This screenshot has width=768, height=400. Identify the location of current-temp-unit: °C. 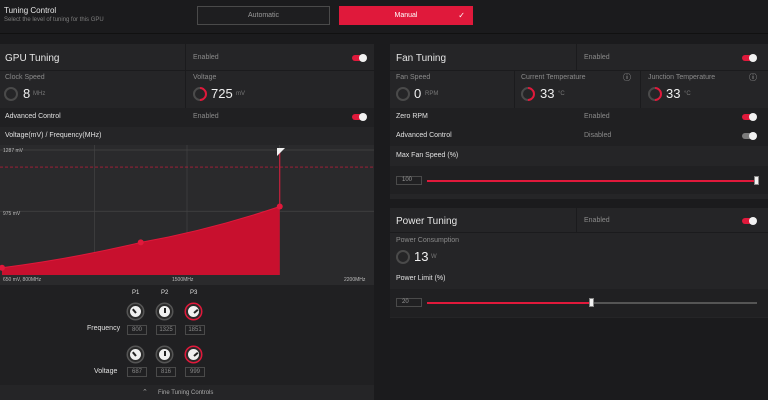
(561, 94).